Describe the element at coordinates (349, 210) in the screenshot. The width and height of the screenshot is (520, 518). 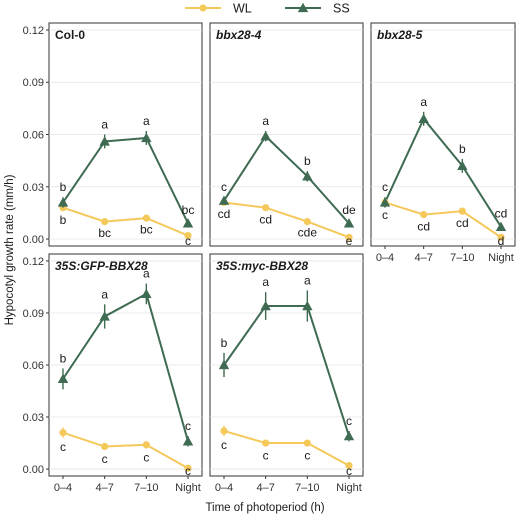
I see `sig-letter-ss: de` at that location.